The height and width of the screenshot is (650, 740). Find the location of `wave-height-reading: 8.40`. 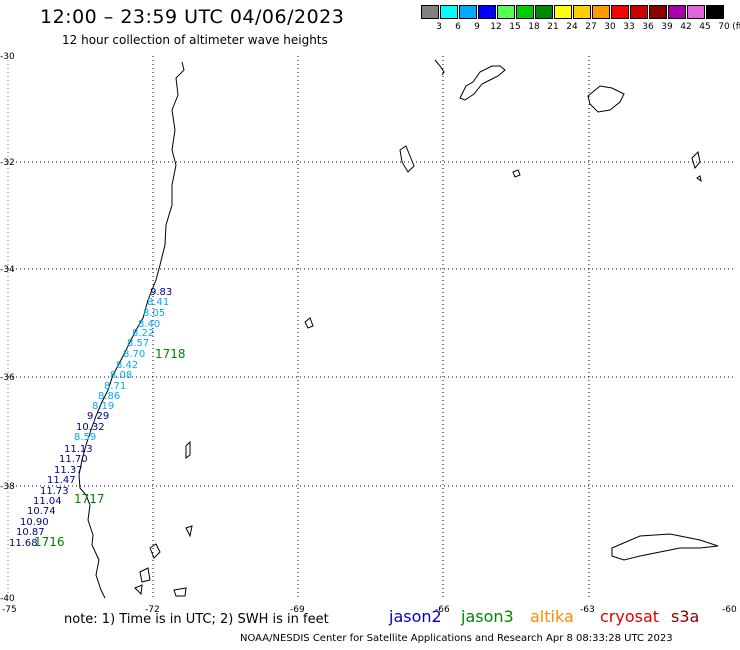

wave-height-reading: 8.40 is located at coordinates (149, 324).